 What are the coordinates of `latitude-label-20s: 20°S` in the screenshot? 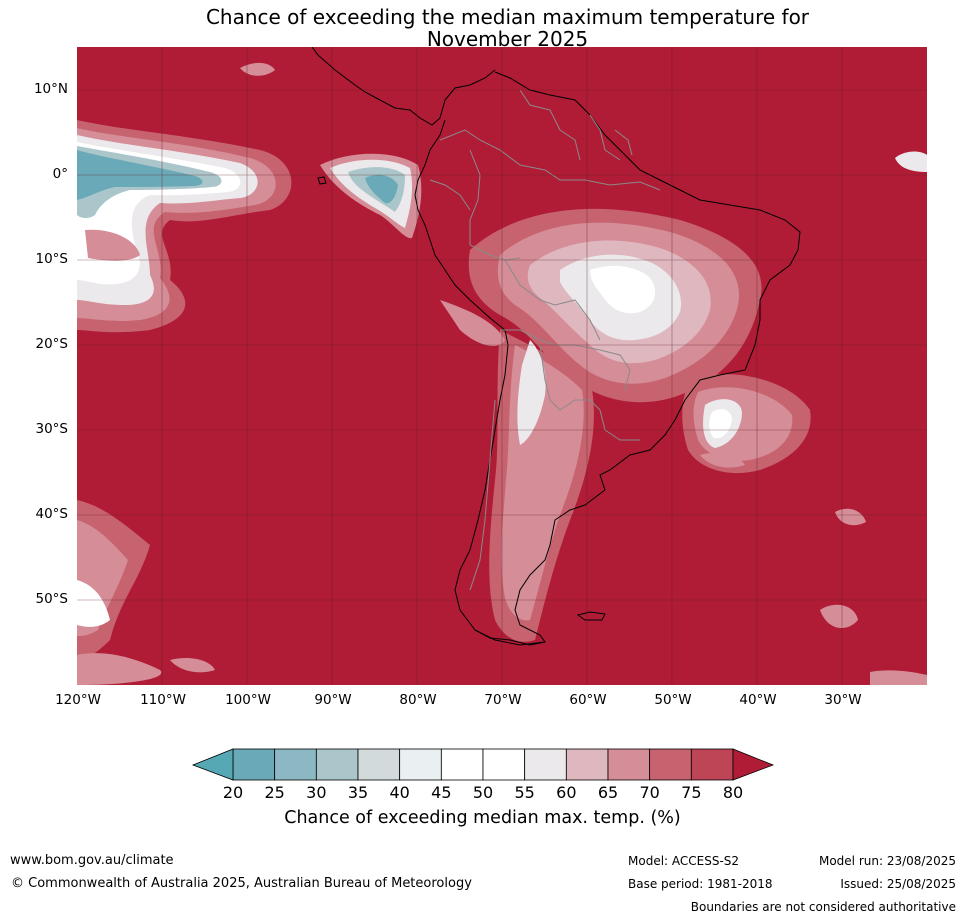 It's located at (52, 344).